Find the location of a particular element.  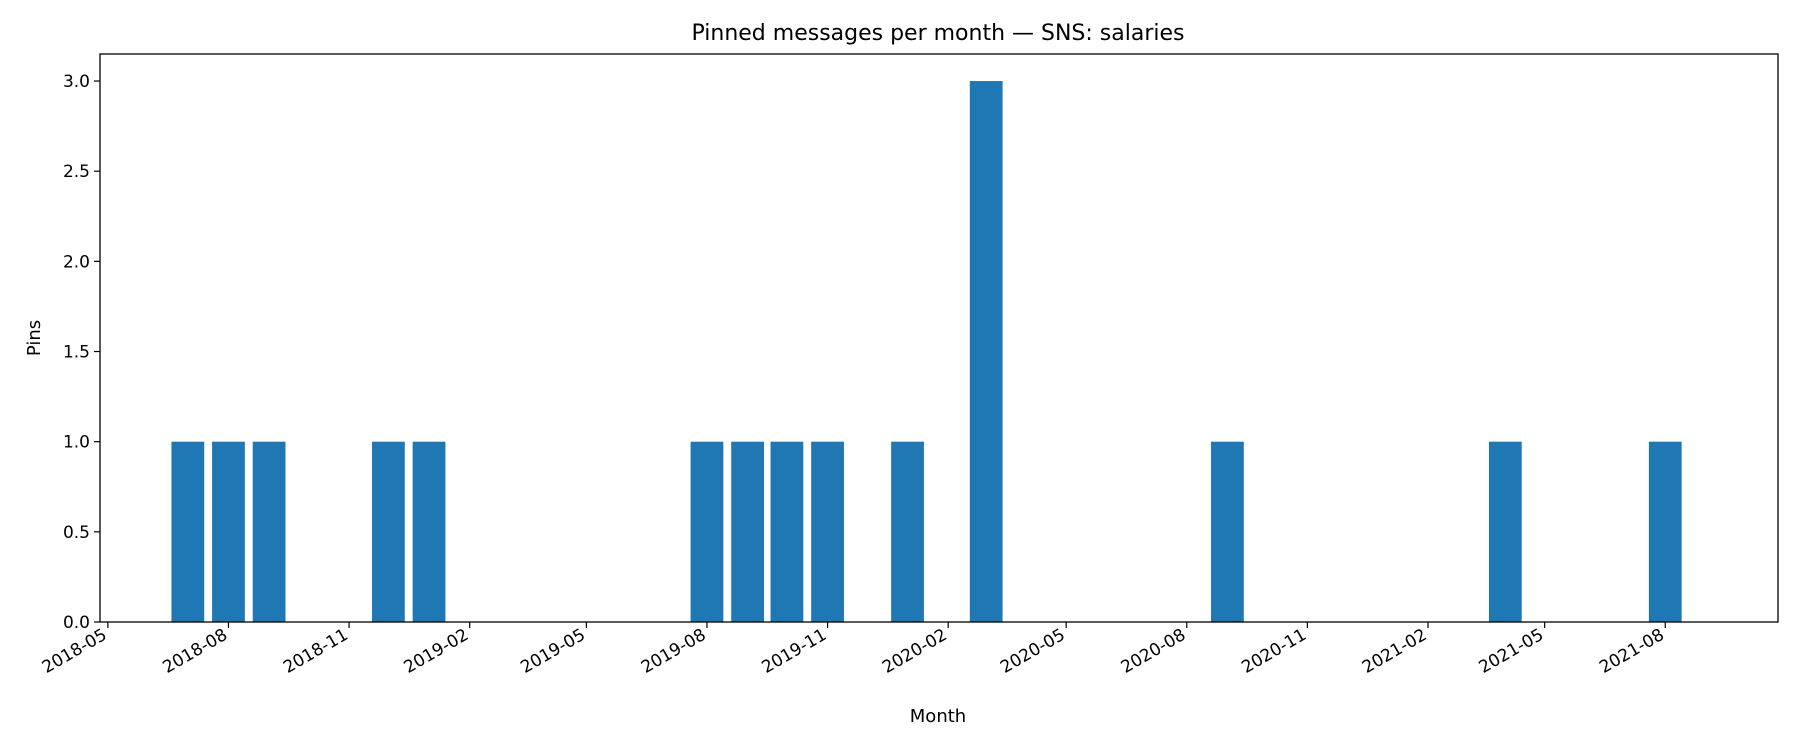

x-tick-label: 2019-08 is located at coordinates (674, 651).